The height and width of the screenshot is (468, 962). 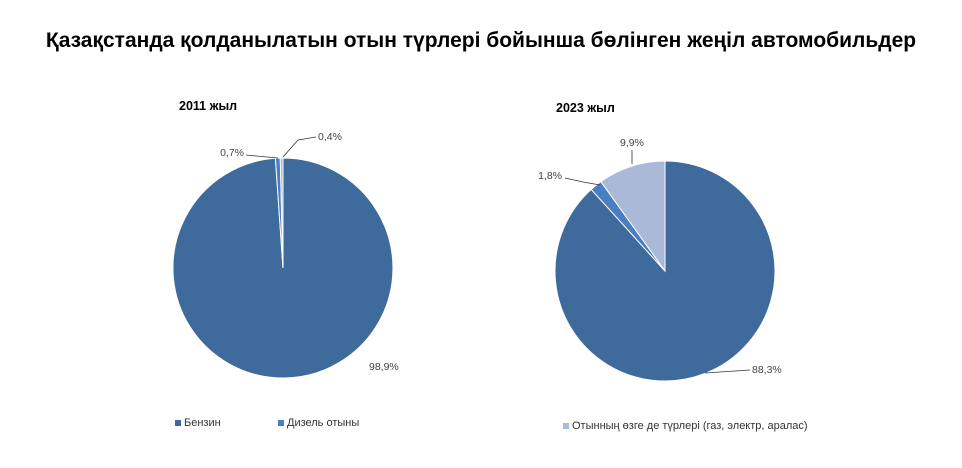 What do you see at coordinates (178, 423) in the screenshot?
I see `legend-swatch-benzin` at bounding box center [178, 423].